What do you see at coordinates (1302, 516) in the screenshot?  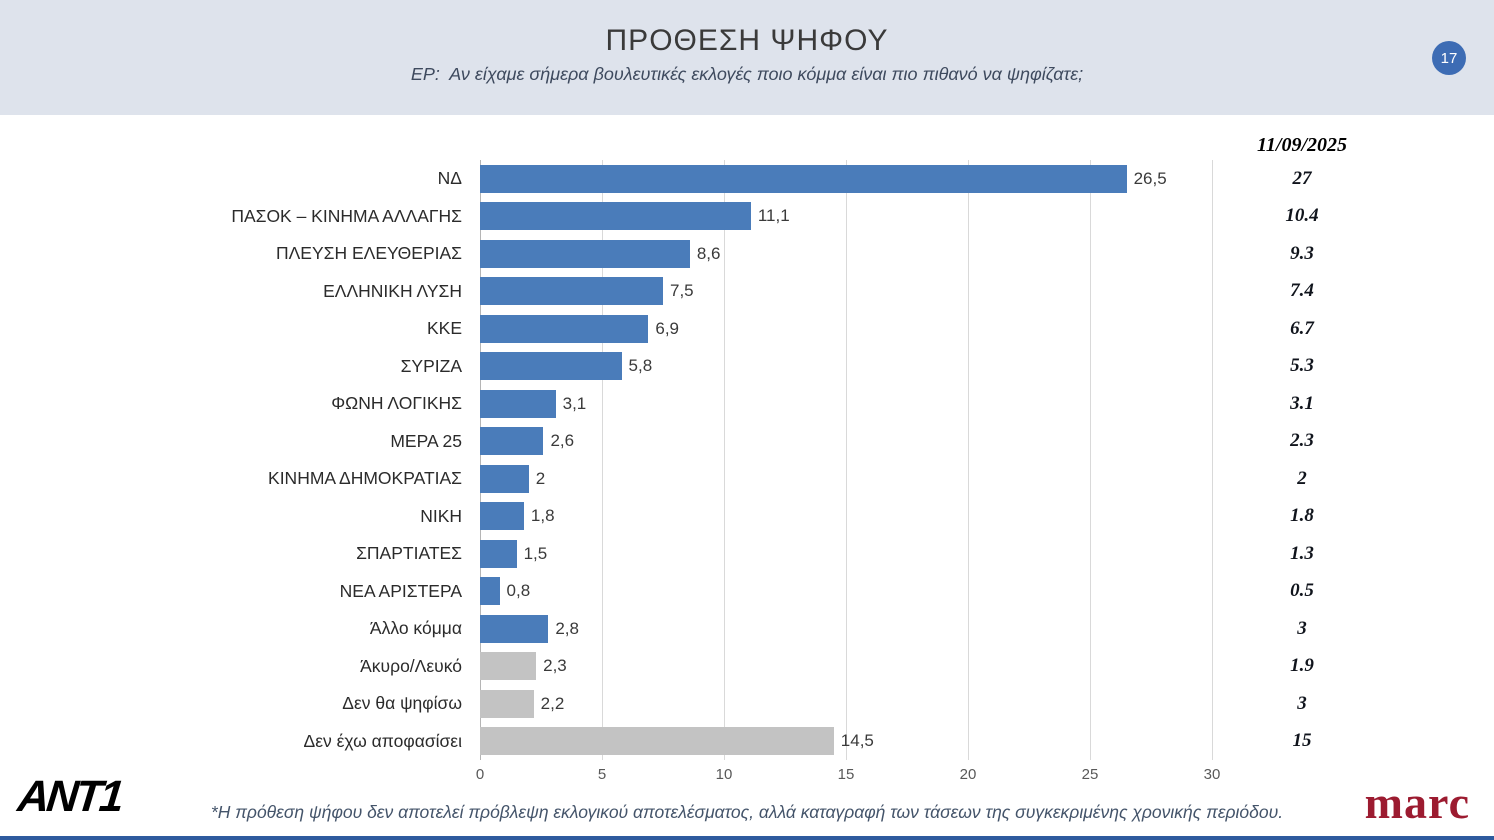 I see `previous-value: 1.8` at bounding box center [1302, 516].